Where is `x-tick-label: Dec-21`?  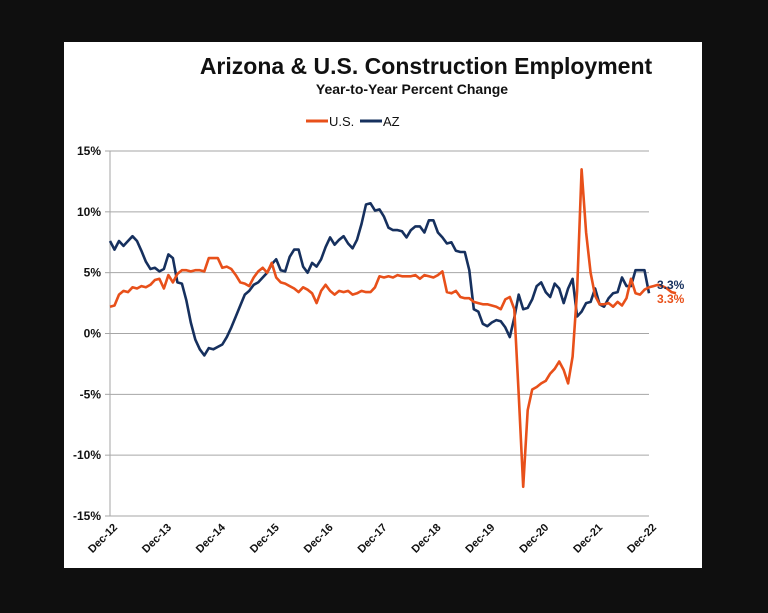
x-tick-label: Dec-21 is located at coordinates (588, 539).